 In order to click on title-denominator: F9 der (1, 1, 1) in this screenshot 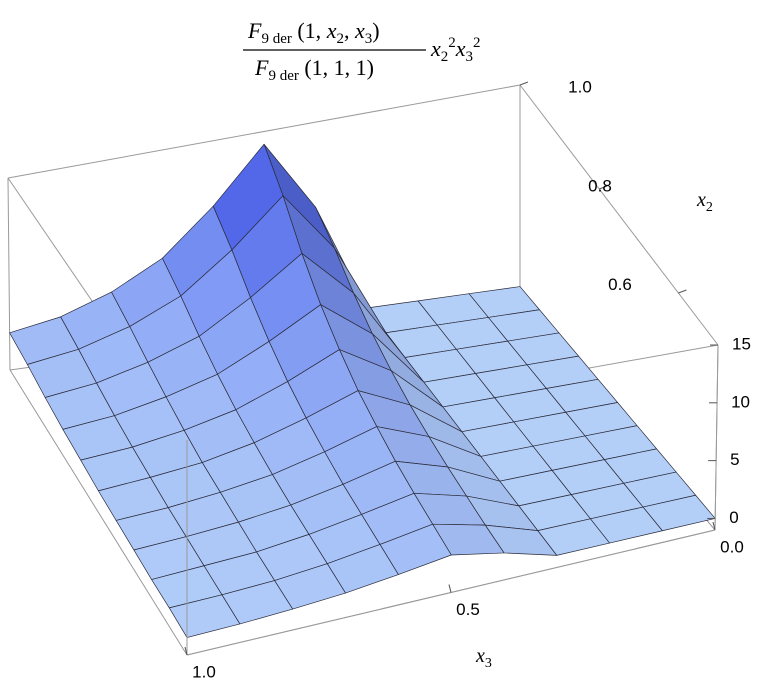, I will do `click(314, 69)`.